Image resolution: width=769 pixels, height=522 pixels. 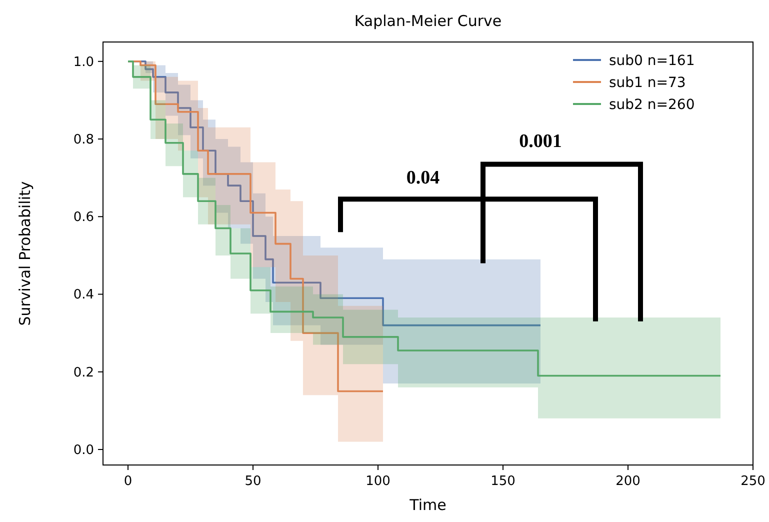 What do you see at coordinates (753, 481) in the screenshot?
I see `x-tick-label: 250` at bounding box center [753, 481].